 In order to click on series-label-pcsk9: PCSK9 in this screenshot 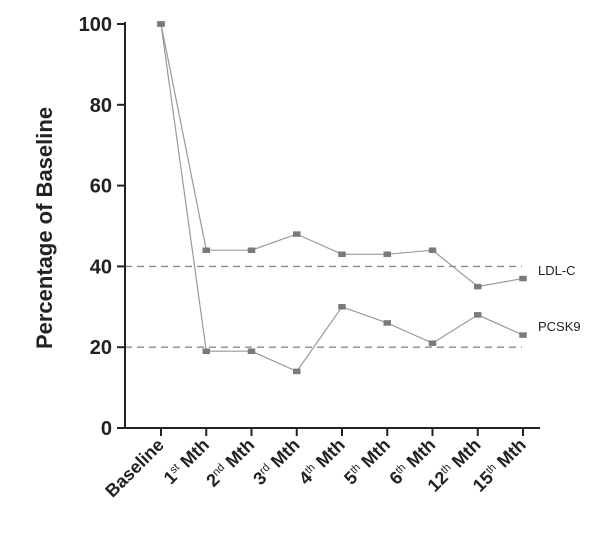, I will do `click(559, 326)`.